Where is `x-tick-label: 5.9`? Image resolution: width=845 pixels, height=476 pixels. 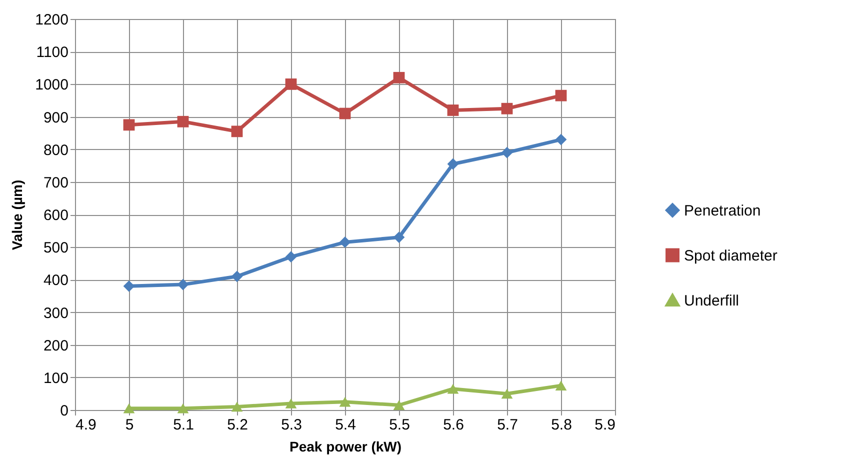
x-tick-label: 5.9 is located at coordinates (605, 425).